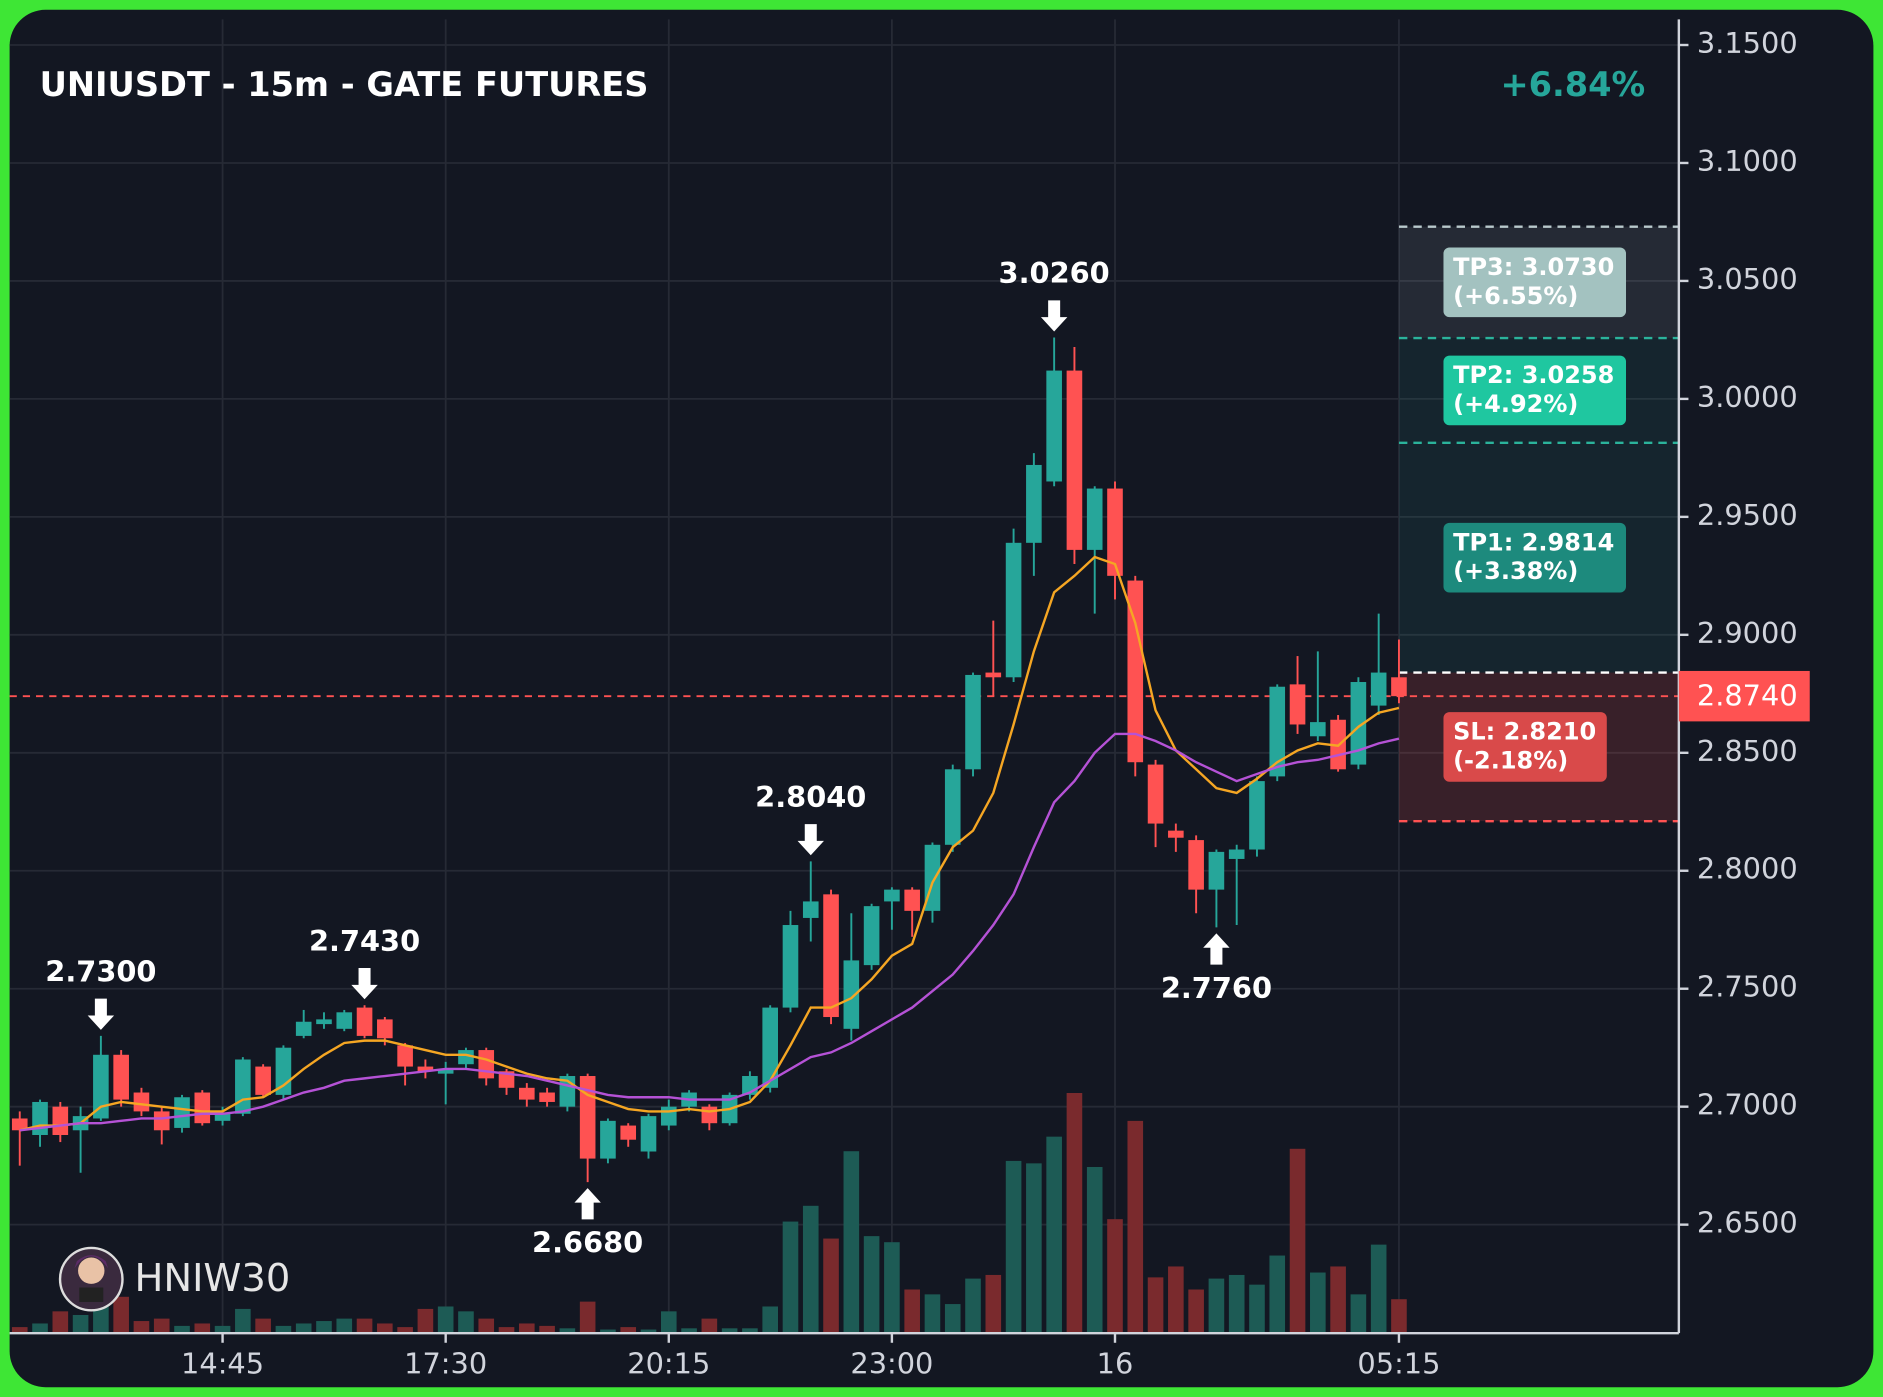  Describe the element at coordinates (445, 1364) in the screenshot. I see `x-tick-label: 17:30` at that location.